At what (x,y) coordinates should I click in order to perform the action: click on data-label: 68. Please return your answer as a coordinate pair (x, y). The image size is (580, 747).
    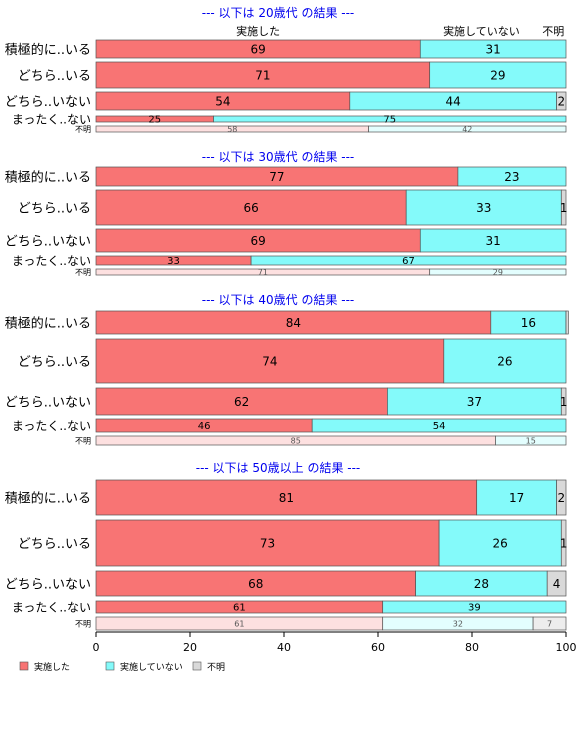
    Looking at the image, I should click on (255, 584).